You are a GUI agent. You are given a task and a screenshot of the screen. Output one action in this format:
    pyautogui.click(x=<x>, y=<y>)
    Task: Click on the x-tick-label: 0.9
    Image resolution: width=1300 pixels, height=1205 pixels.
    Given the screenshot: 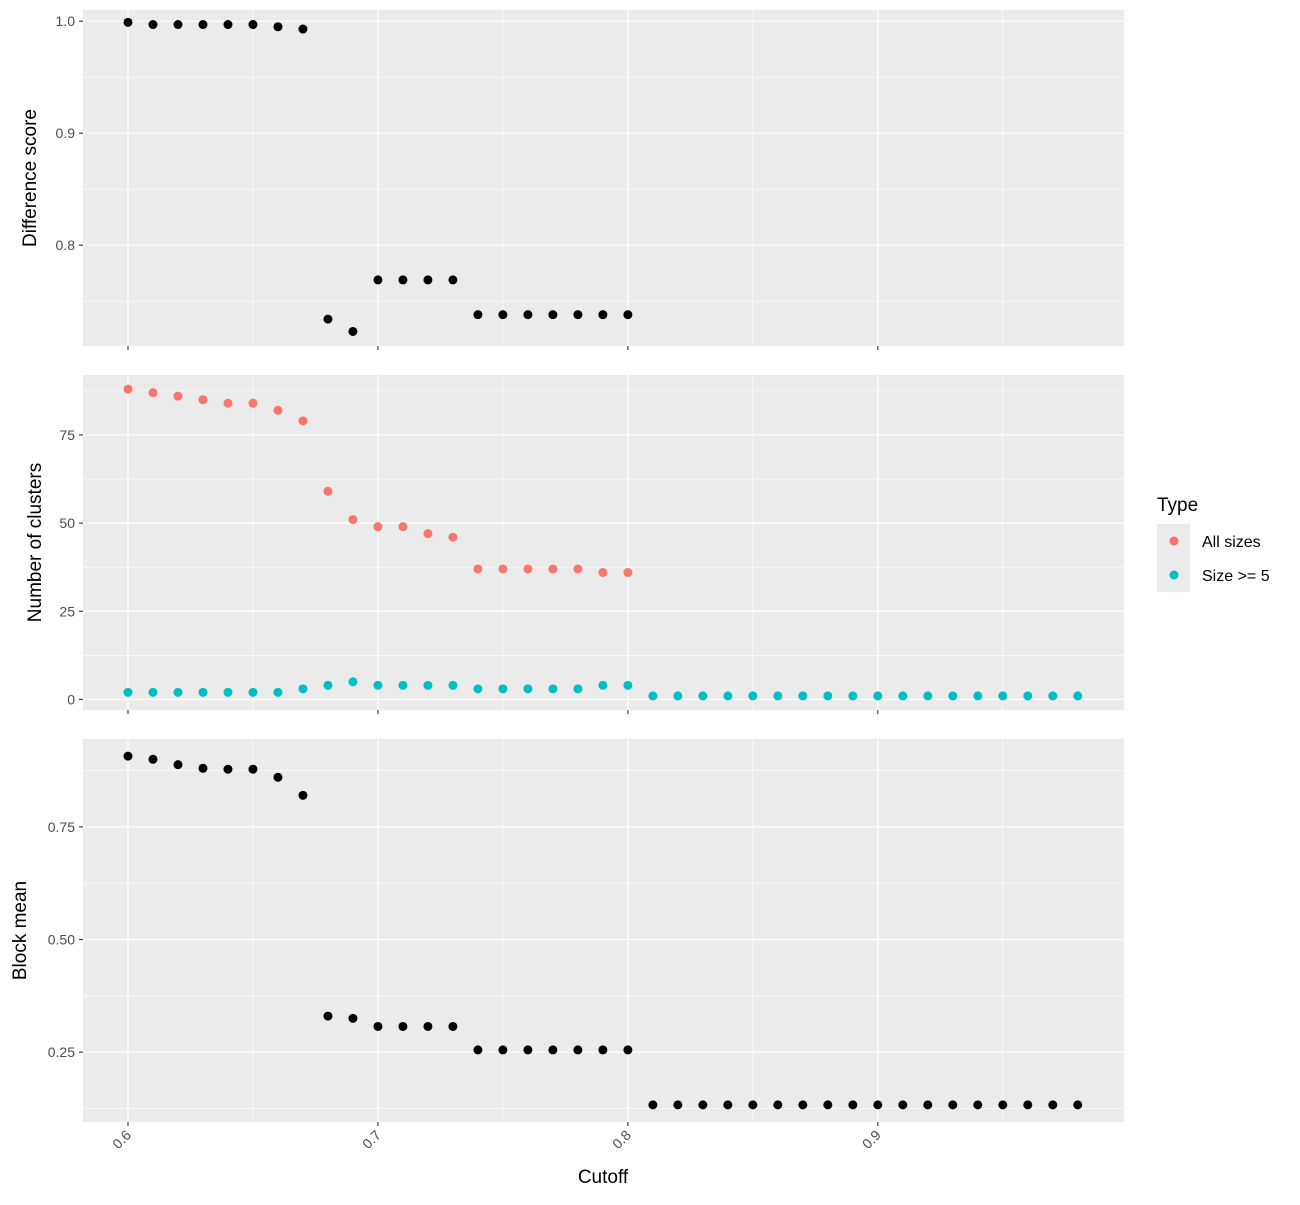 What is the action you would take?
    pyautogui.click(x=871, y=1139)
    